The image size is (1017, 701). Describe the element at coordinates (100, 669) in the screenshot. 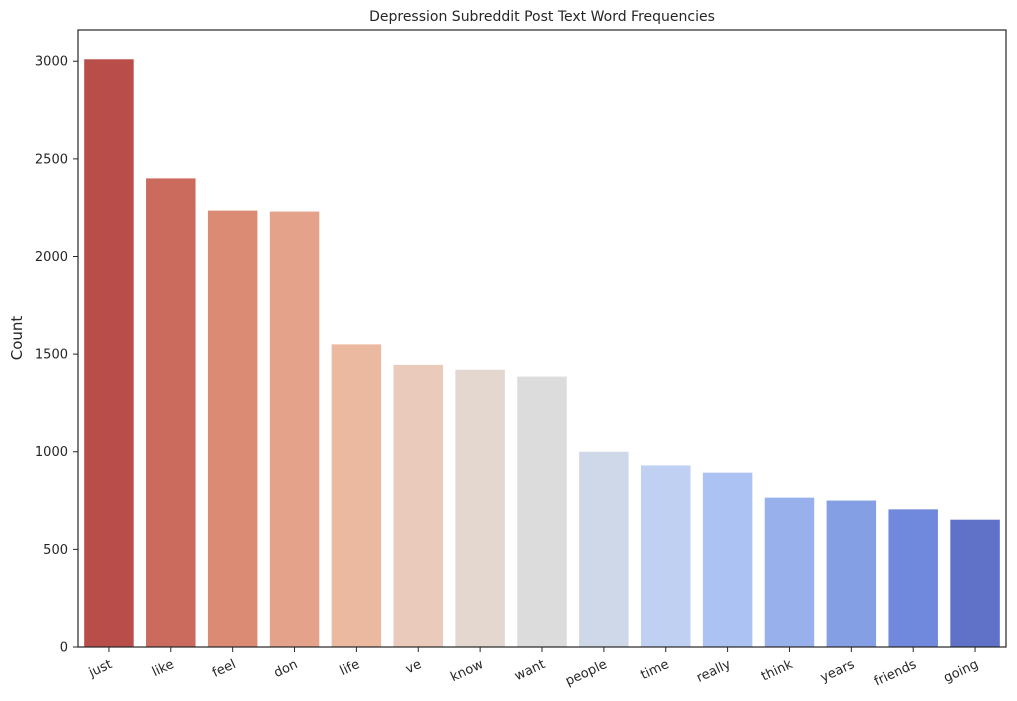

I see `x-tick-label: just` at that location.